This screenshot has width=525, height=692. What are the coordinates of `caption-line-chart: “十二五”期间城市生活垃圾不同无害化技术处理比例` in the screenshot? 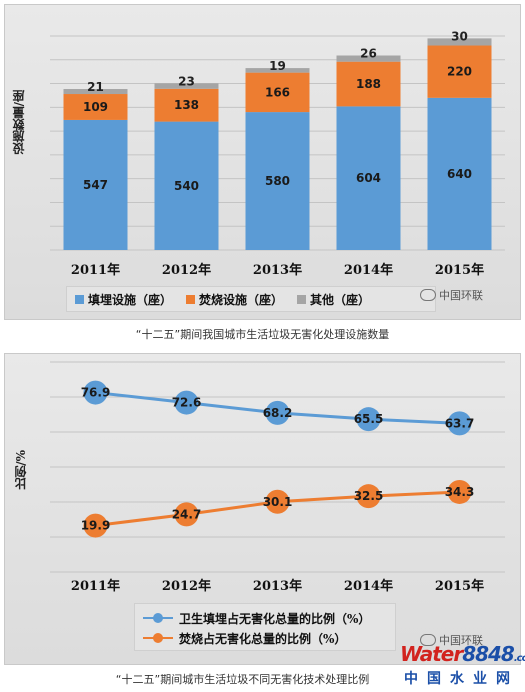 It's located at (242, 679).